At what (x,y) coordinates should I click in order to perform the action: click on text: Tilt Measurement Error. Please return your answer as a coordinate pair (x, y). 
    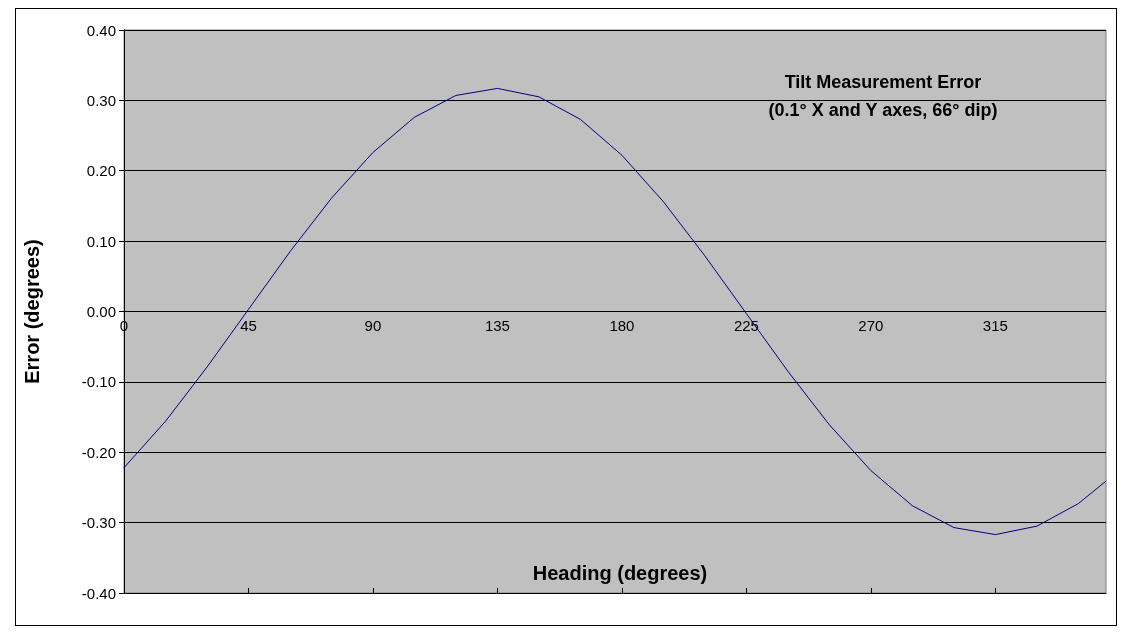
    Looking at the image, I should click on (883, 82).